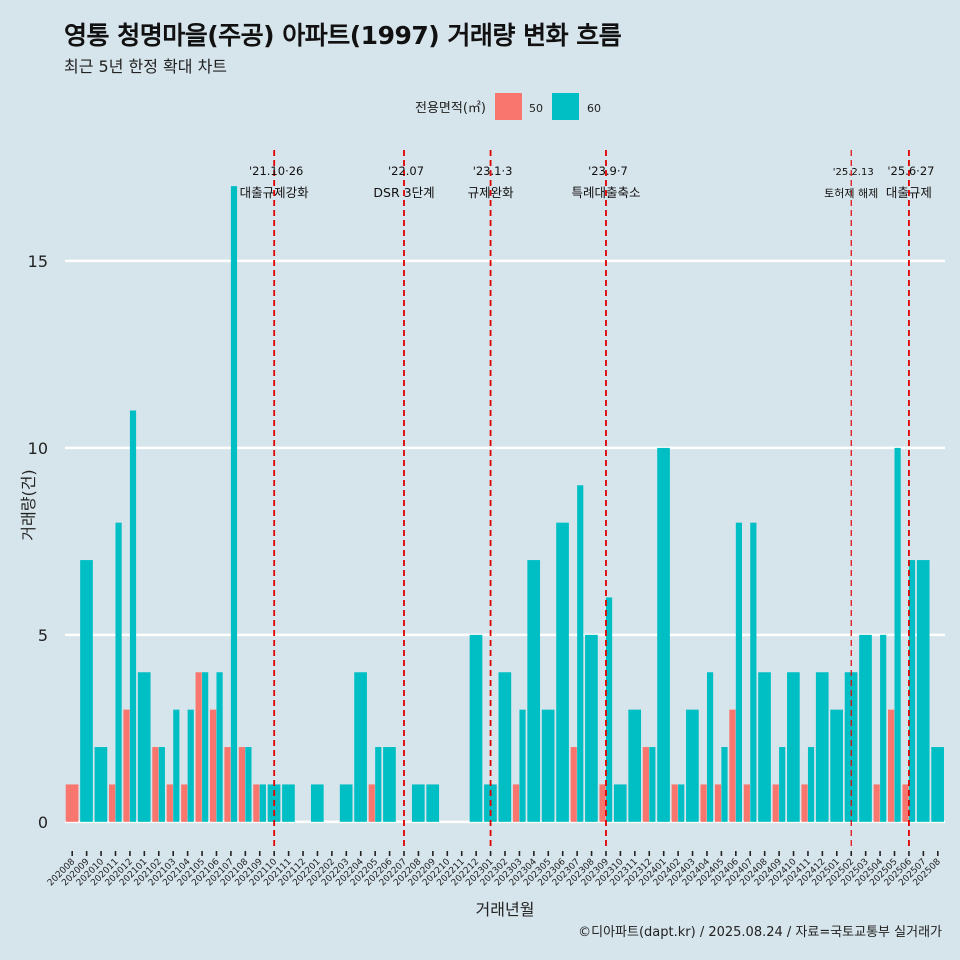 This screenshot has width=960, height=960. What do you see at coordinates (450, 108) in the screenshot?
I see `legend-title: 전용면적(㎡)` at bounding box center [450, 108].